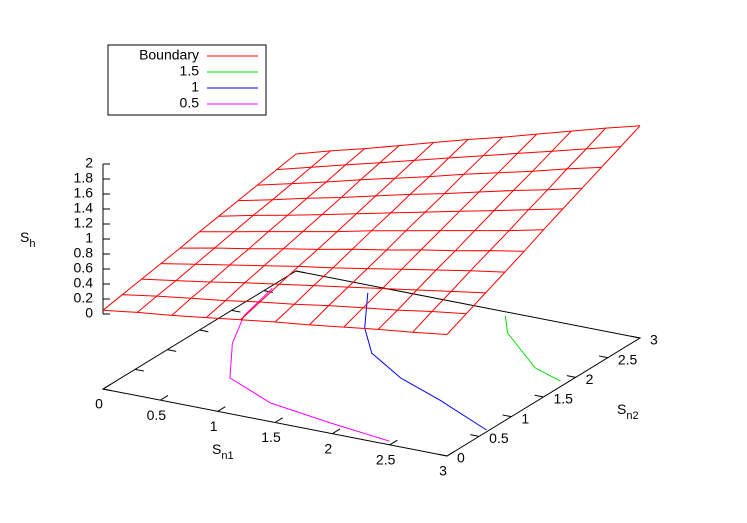  I want to click on x-tick-label: 2.5, so click(386, 460).